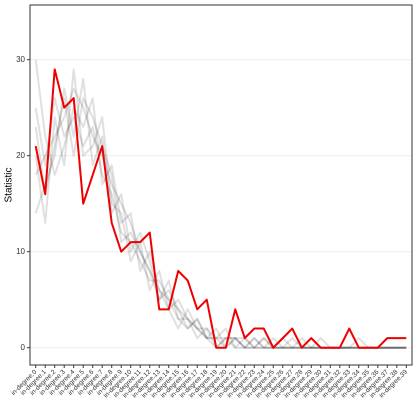  Describe the element at coordinates (20, 251) in the screenshot. I see `y-tick-label: 10` at that location.